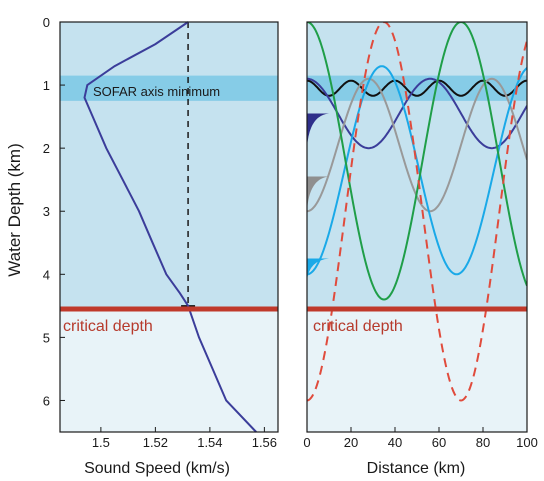  I want to click on x-tick-label: 100, so click(527, 442).